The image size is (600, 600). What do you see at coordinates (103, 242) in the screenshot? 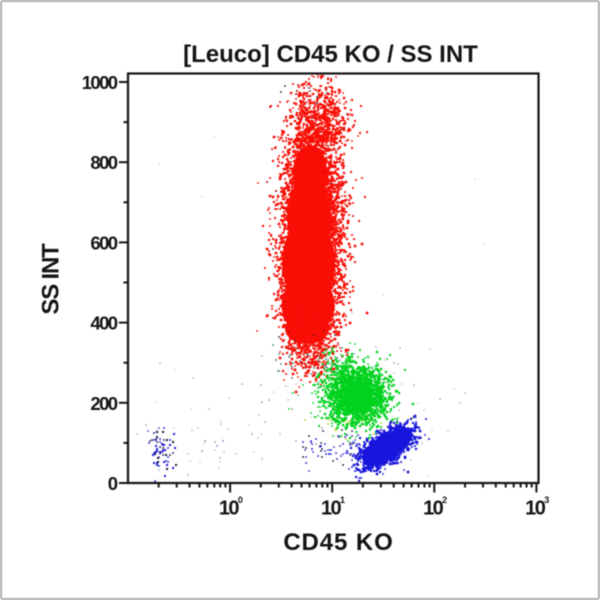
I see `svg-text: 600` at bounding box center [103, 242].